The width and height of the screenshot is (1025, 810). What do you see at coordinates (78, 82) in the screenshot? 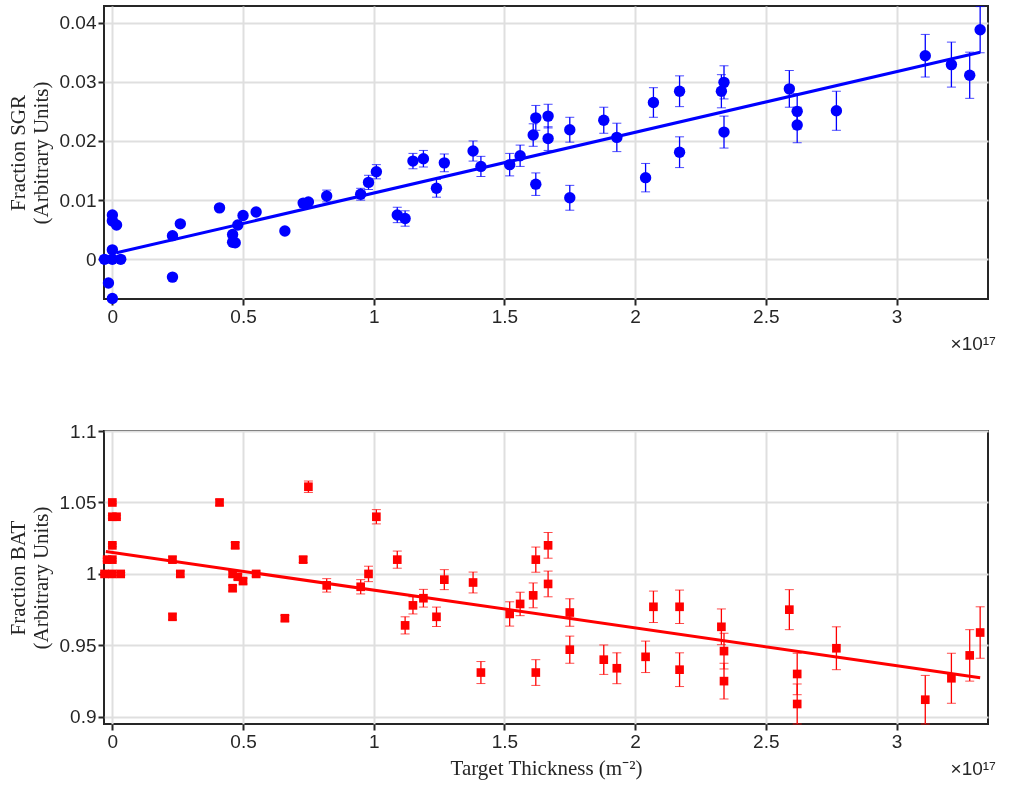
I see `y-tick-label: 0.03` at bounding box center [78, 82].